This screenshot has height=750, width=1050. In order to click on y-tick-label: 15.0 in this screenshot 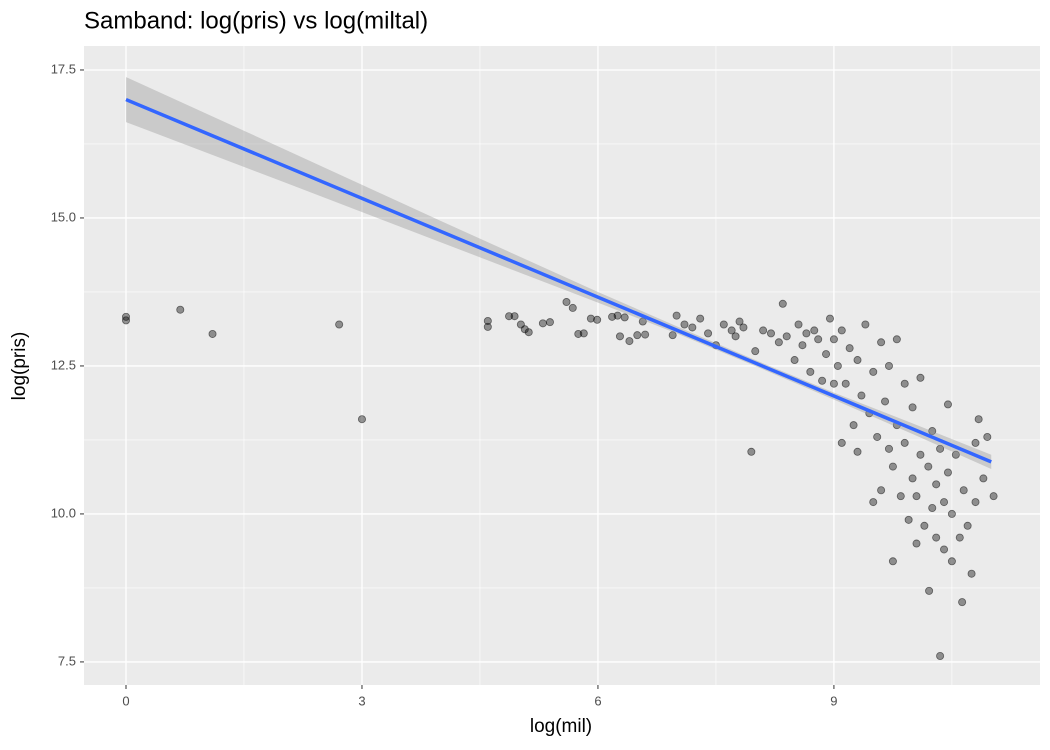, I will do `click(63, 216)`.